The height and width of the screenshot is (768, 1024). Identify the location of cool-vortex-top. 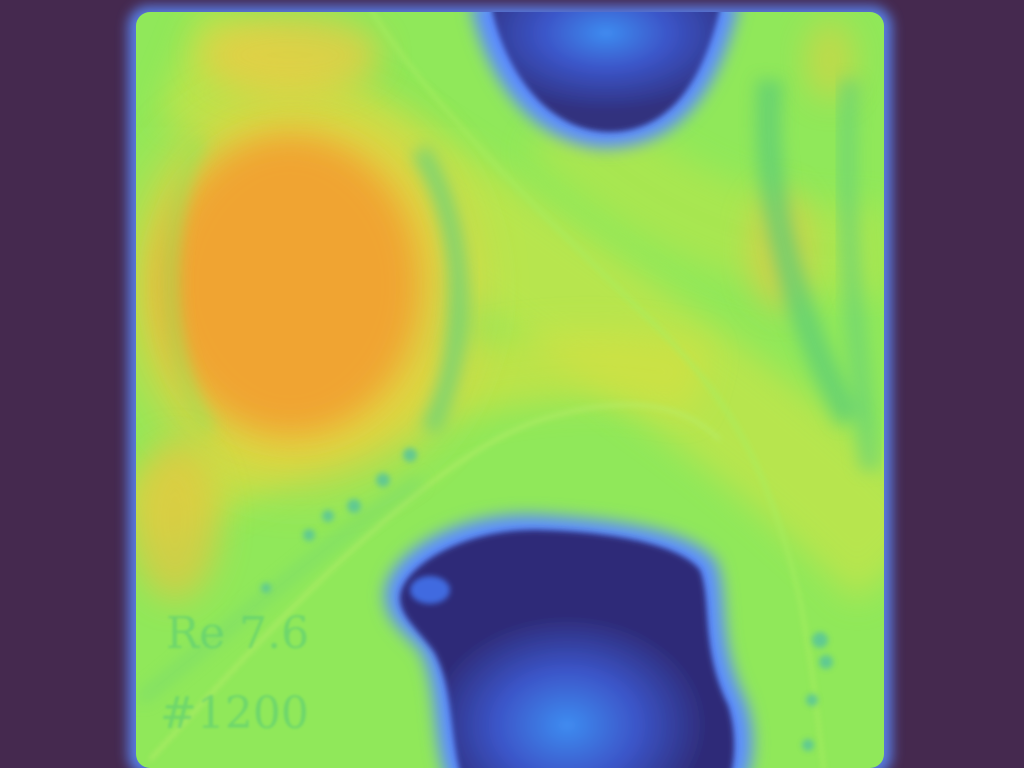
(606, 72).